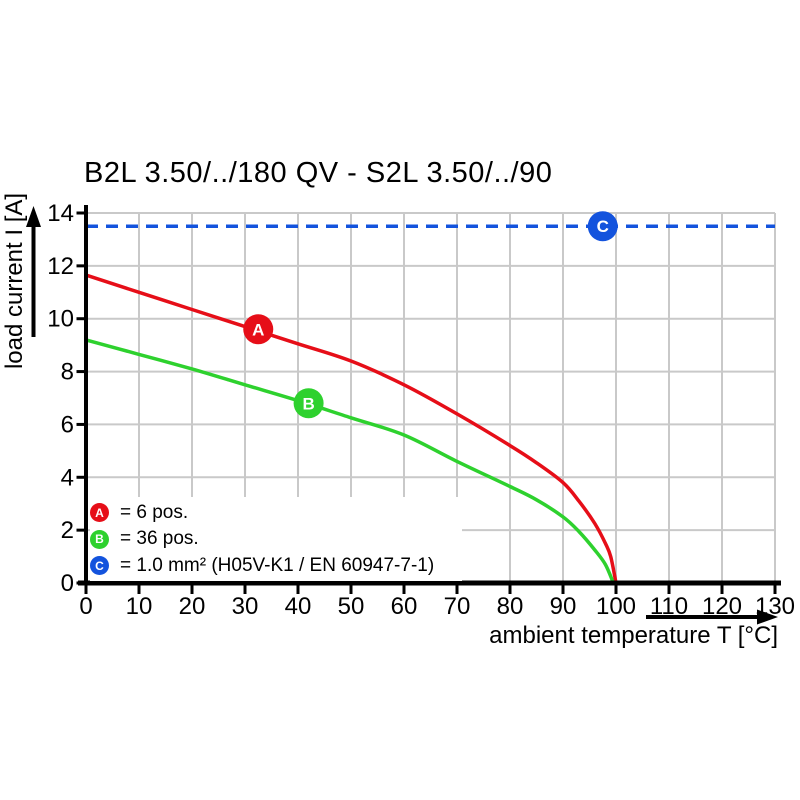  Describe the element at coordinates (245, 606) in the screenshot. I see `x-tick-label: 30` at that location.